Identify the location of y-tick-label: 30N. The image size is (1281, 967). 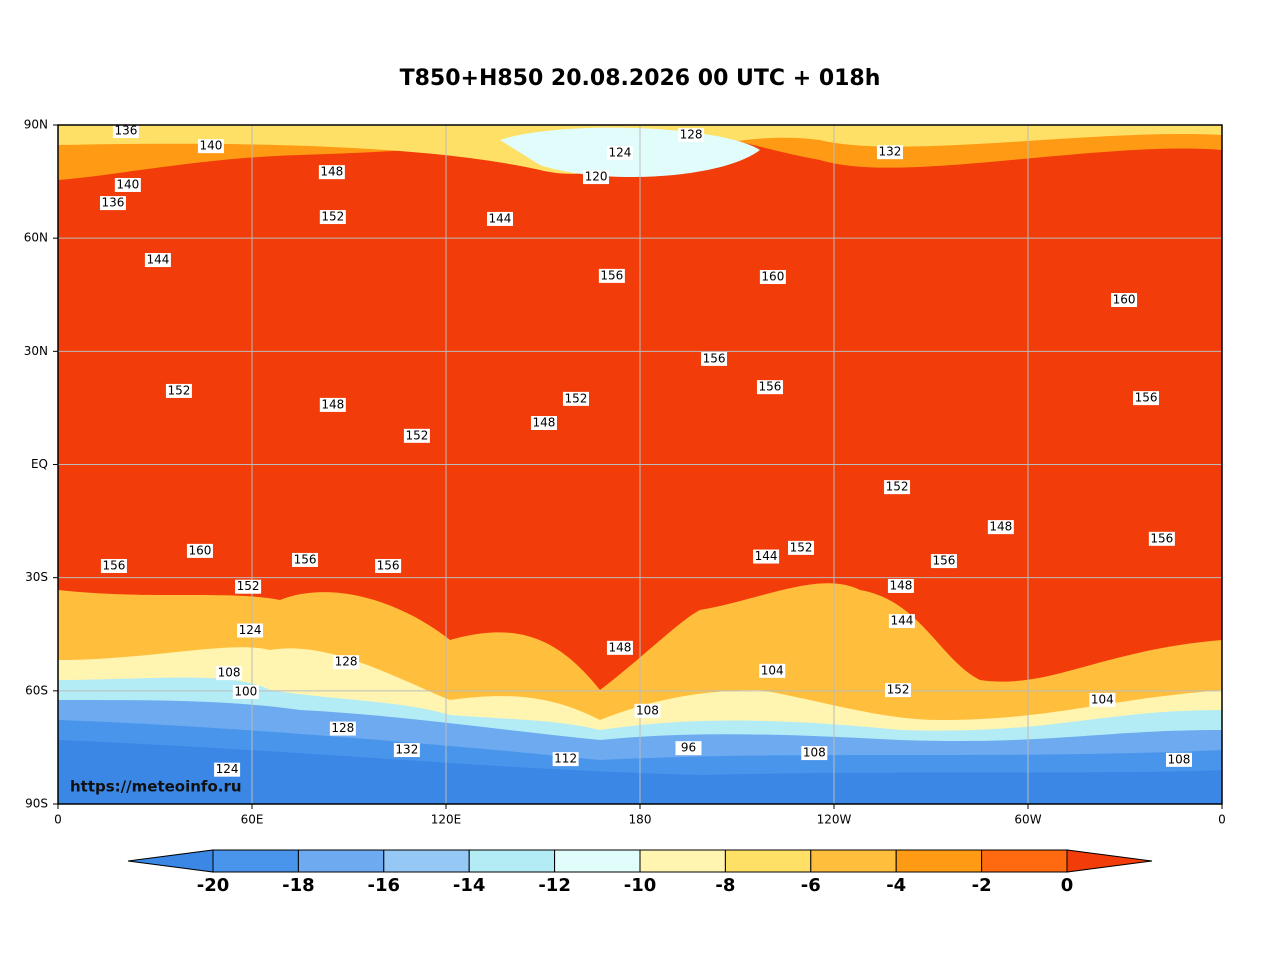
(36, 351).